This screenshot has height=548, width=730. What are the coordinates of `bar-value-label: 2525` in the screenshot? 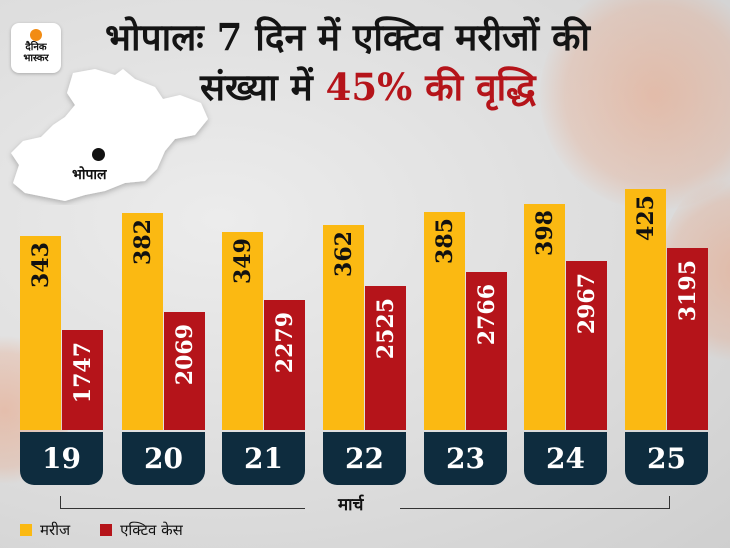 It's located at (385, 329).